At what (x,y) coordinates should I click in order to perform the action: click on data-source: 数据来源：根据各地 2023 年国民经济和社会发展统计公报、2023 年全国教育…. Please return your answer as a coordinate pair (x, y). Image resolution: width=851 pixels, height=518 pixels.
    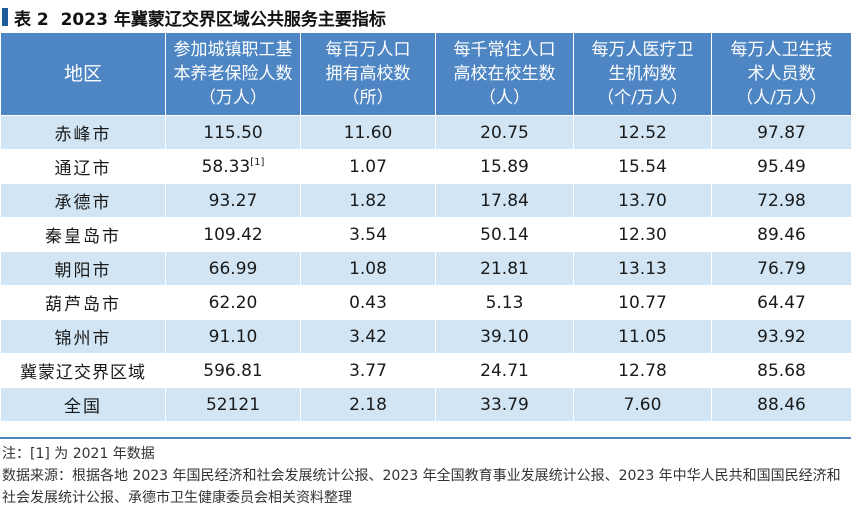
    Looking at the image, I should click on (421, 487).